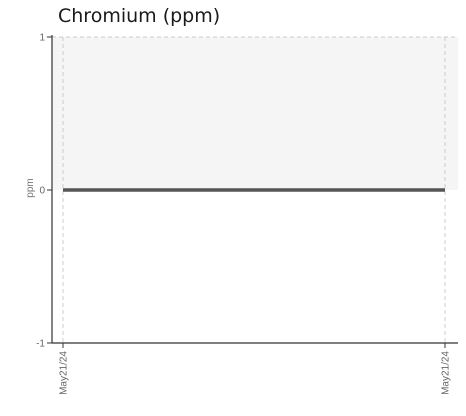 The width and height of the screenshot is (466, 416). I want to click on y-tick-label: 0, so click(42, 191).